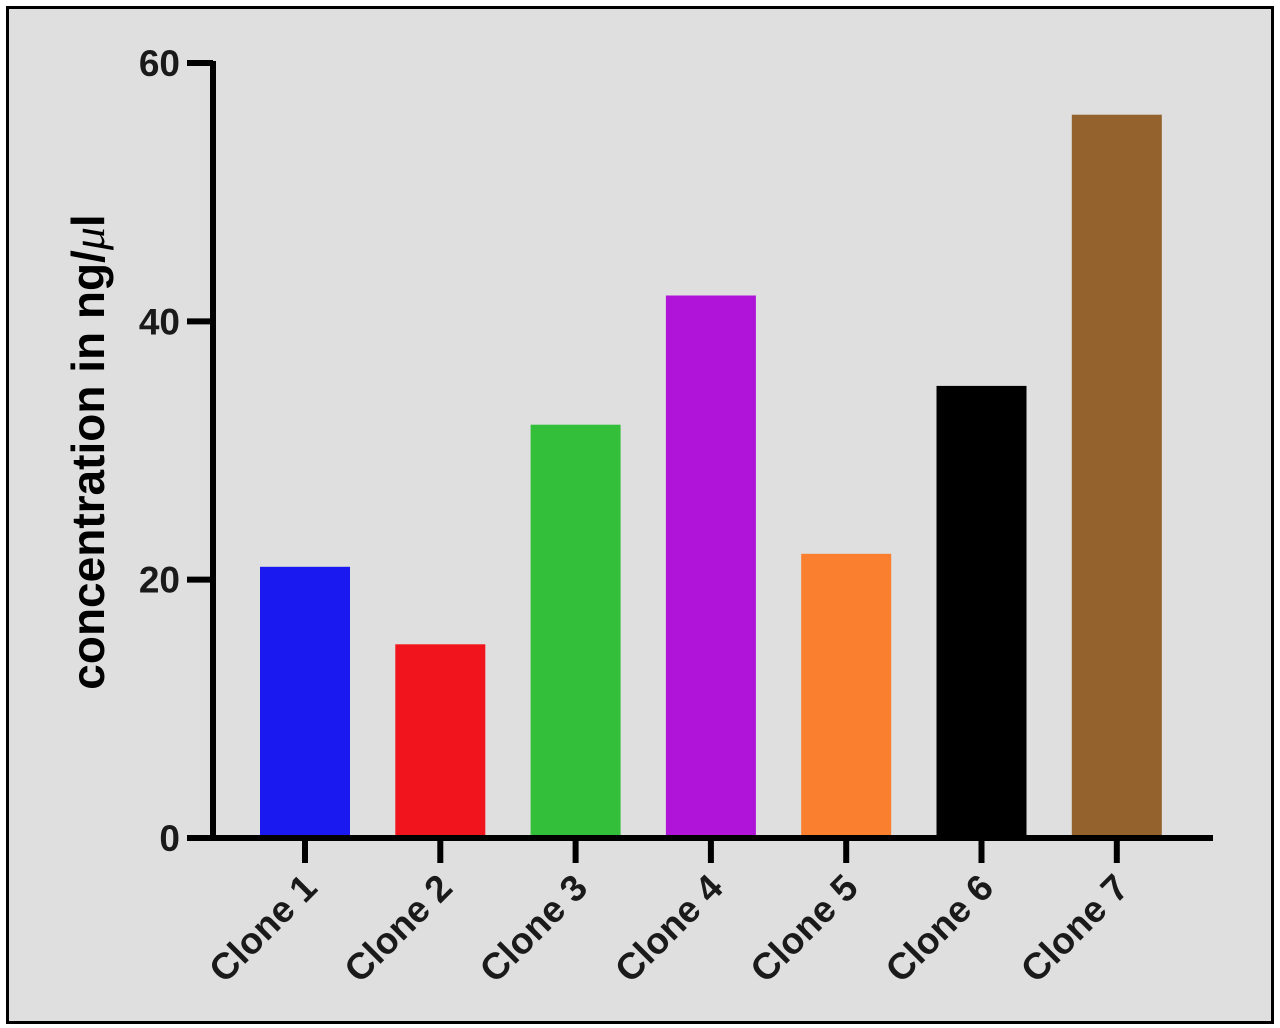 This screenshot has height=1028, width=1280. I want to click on y-tick-label-0: 0, so click(169, 838).